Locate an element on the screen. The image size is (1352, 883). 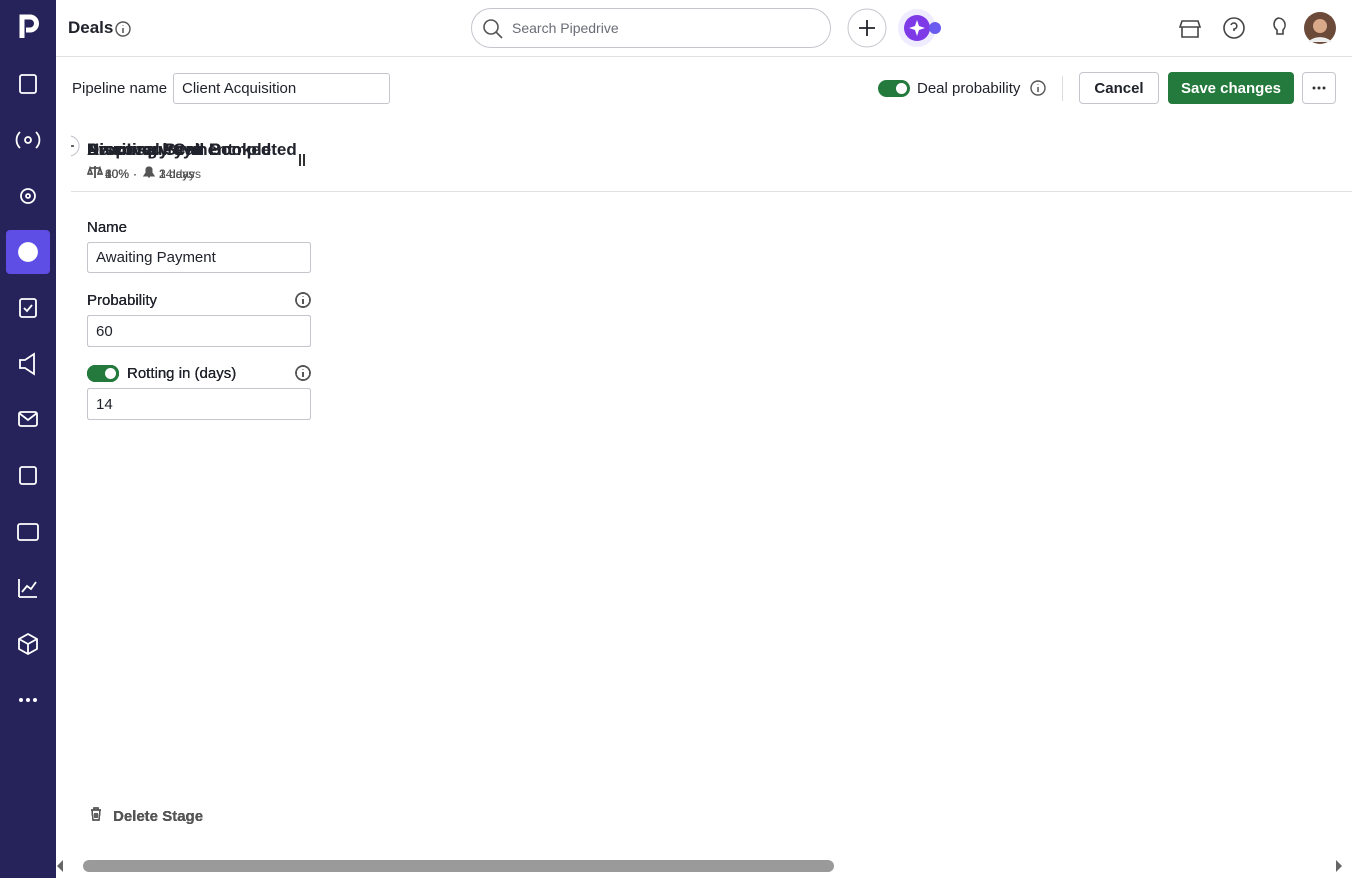
drag-handle-glyph is located at coordinates (302, 160).